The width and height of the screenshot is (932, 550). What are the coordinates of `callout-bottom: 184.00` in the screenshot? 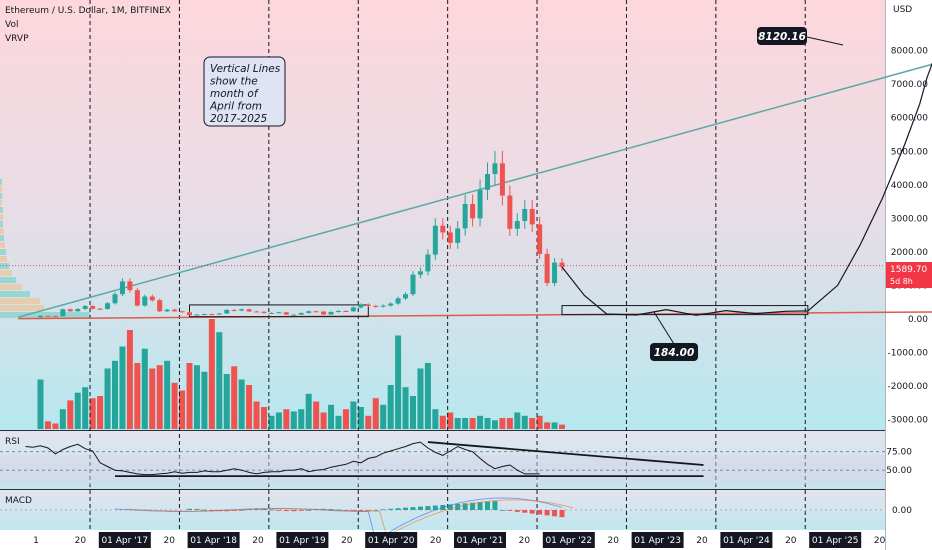 It's located at (674, 336).